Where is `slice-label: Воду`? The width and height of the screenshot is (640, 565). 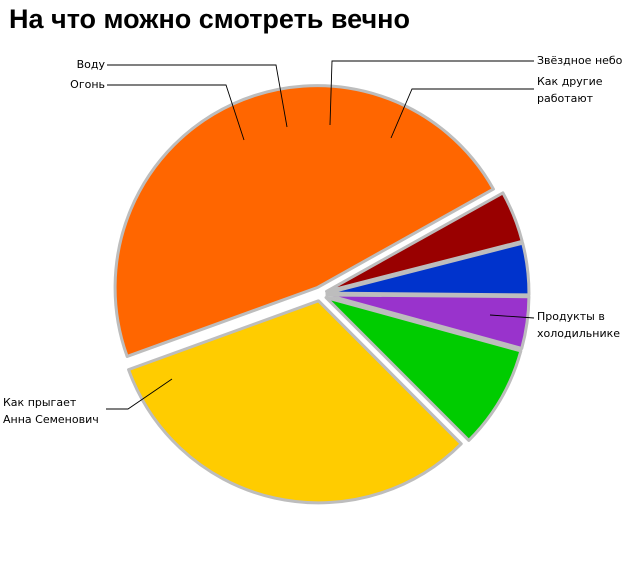
slice-label: Воду is located at coordinates (91, 64).